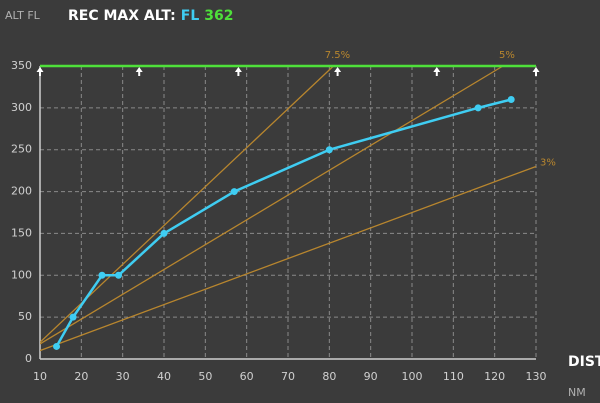  Describe the element at coordinates (247, 376) in the screenshot. I see `x-tick-label: 60` at that location.